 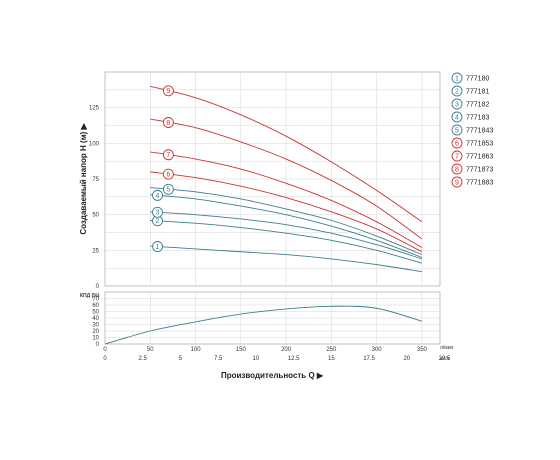 I want to click on head-series-badge-label: 1, so click(x=158, y=247).